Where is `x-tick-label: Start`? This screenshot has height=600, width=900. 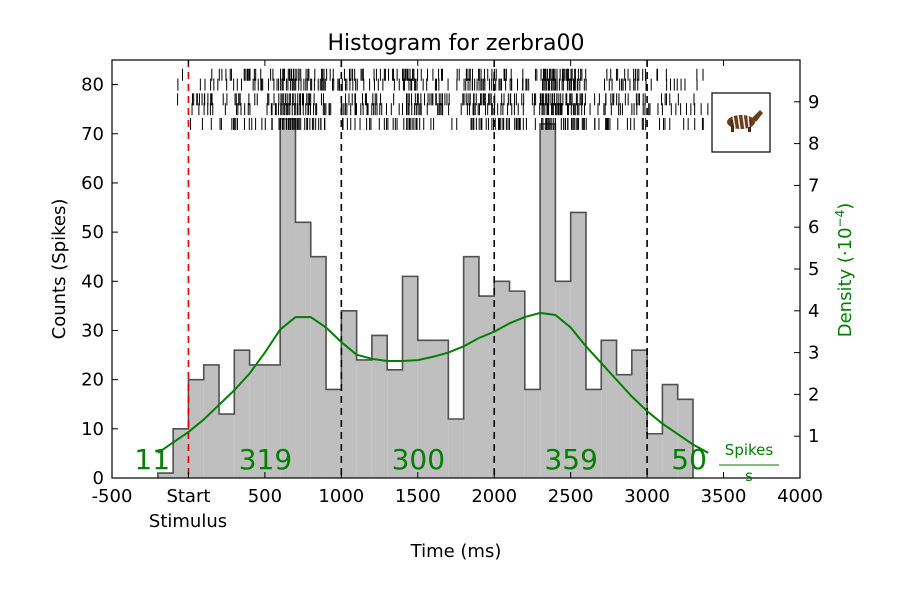
x-tick-label: Start is located at coordinates (188, 496).